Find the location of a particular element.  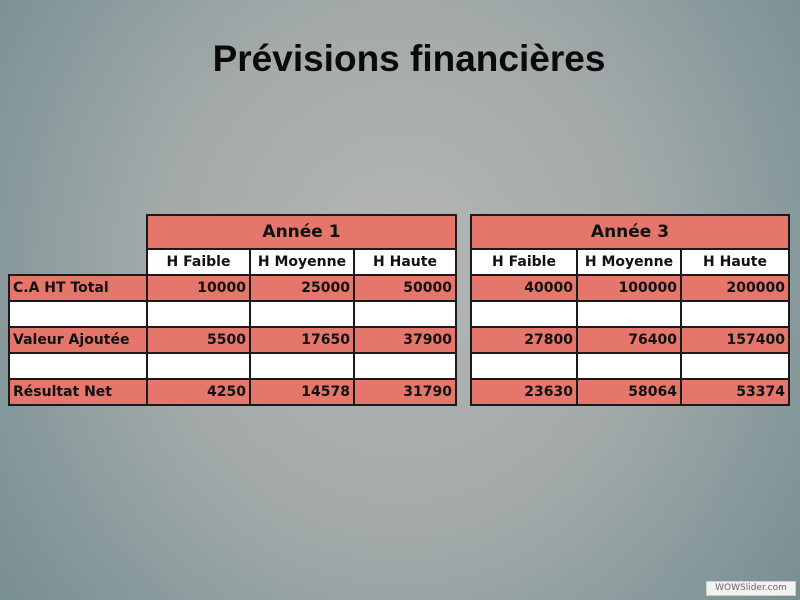

slide-title: Prévisions financières is located at coordinates (409, 58).